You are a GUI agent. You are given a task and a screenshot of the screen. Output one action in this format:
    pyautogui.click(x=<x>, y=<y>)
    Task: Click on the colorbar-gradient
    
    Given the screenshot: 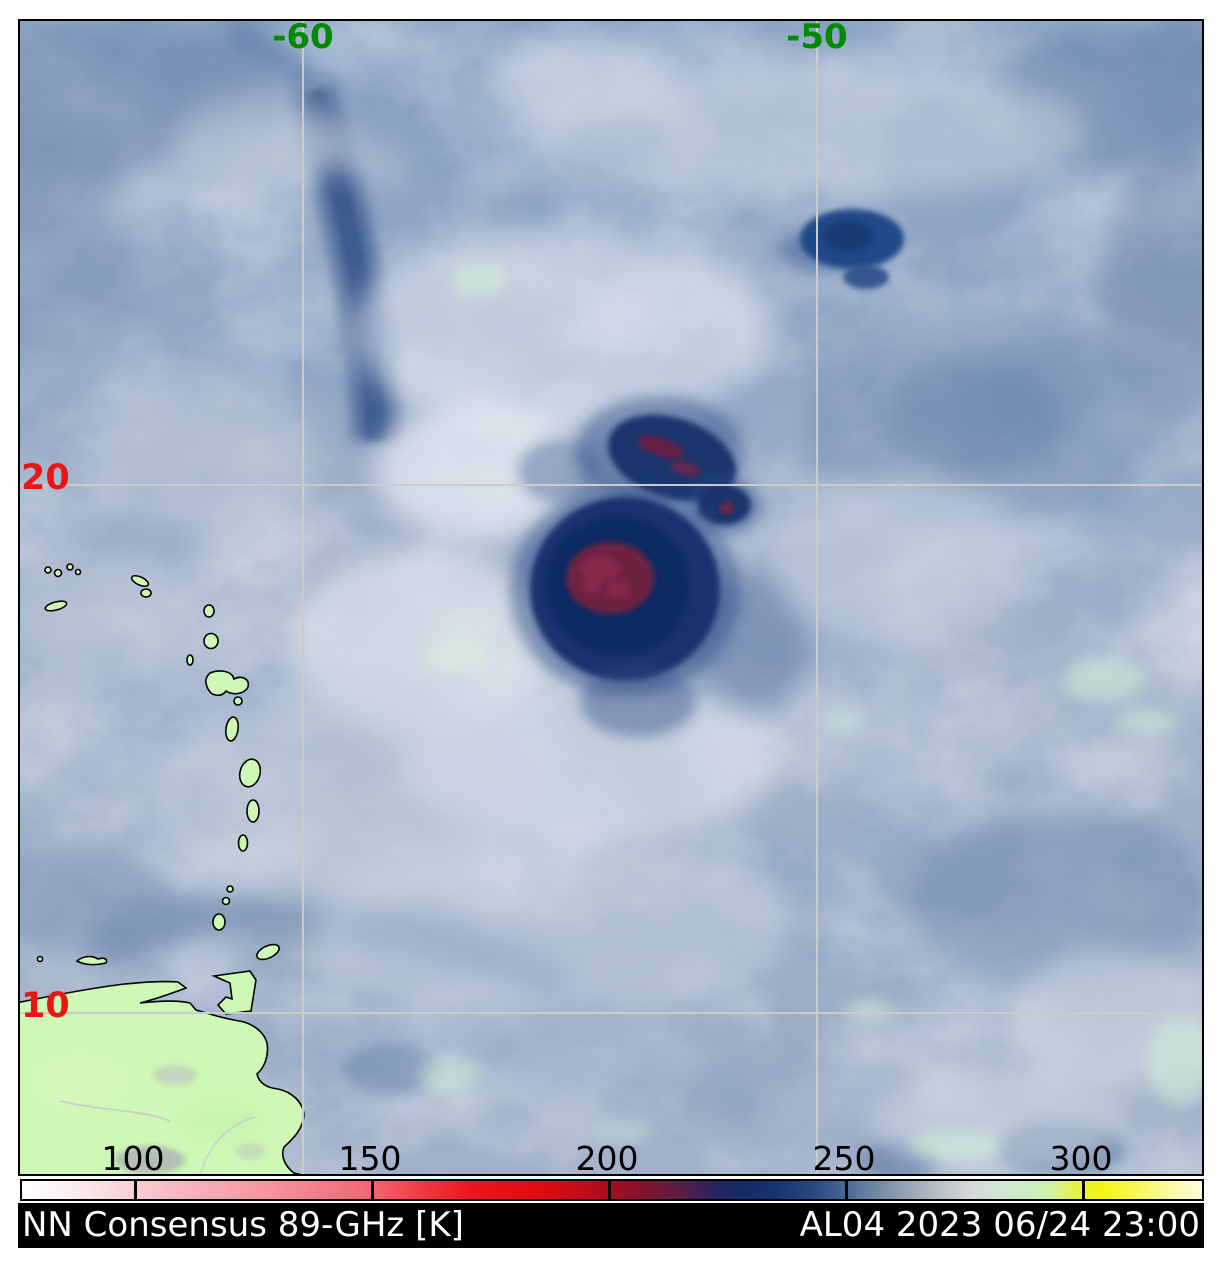 What is the action you would take?
    pyautogui.click(x=612, y=1190)
    